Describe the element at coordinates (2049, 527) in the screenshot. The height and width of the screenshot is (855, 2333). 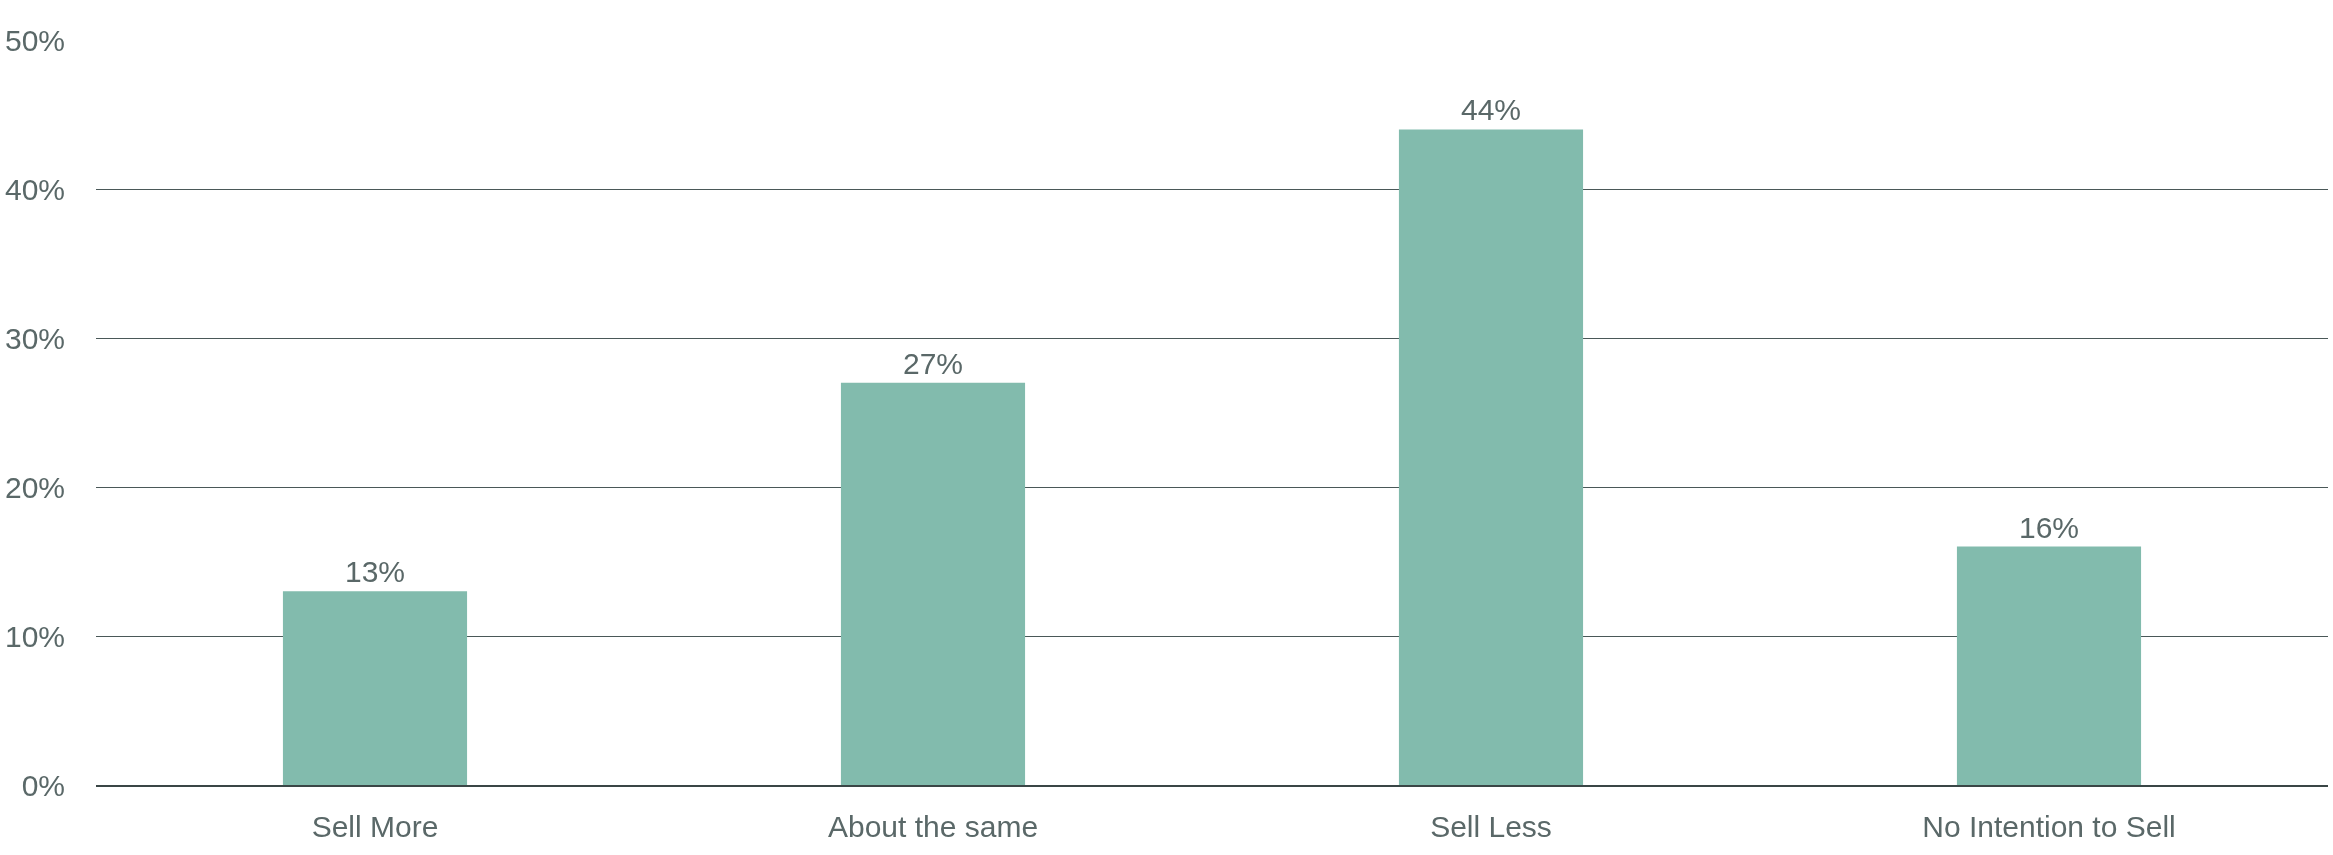
I see `data-label: 16%` at that location.